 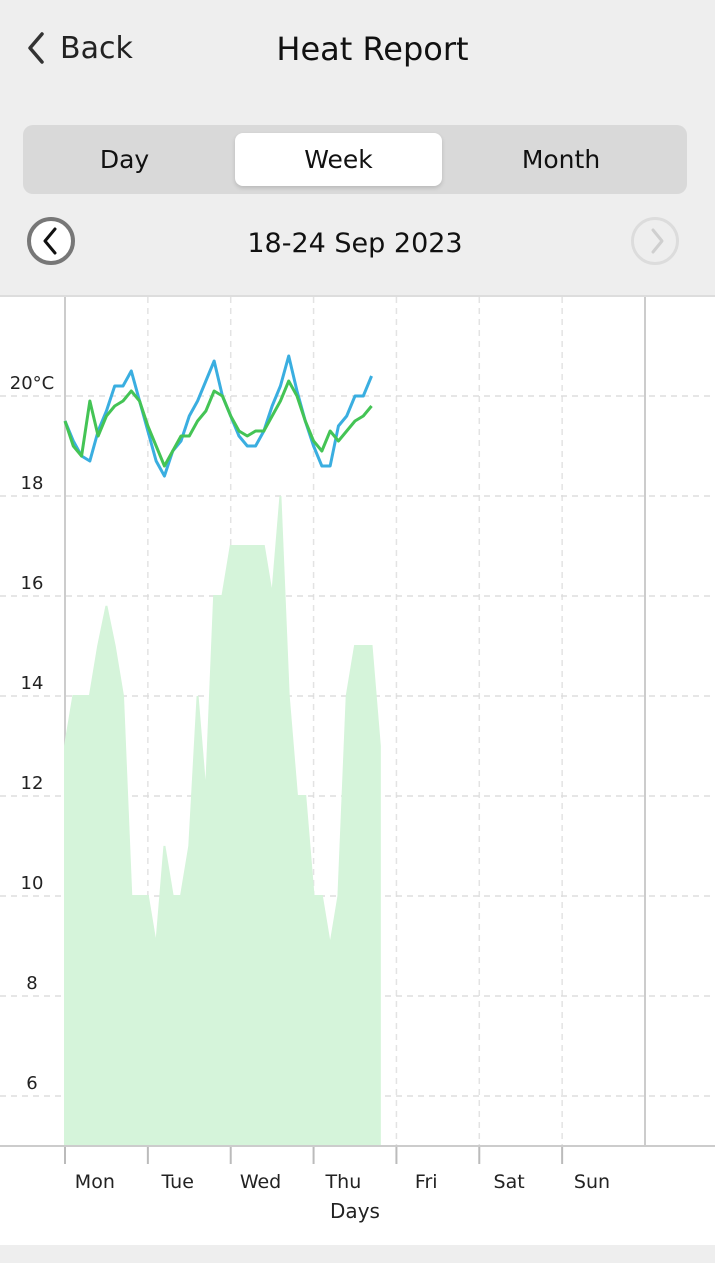 I want to click on y-tick-label: 18, so click(x=32, y=483).